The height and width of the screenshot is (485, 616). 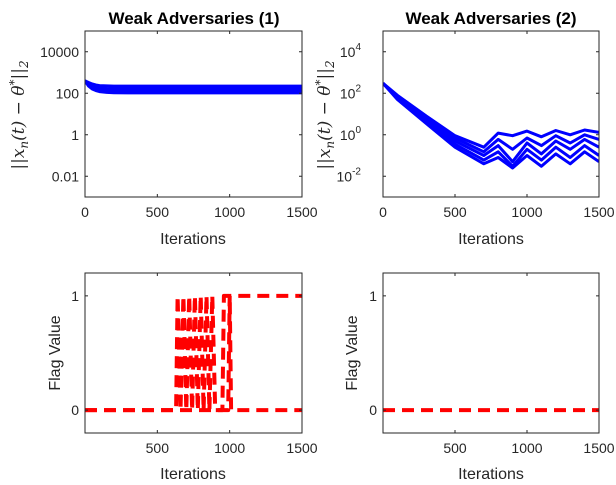 I want to click on panel-1-y-ticks: 10000 100 1 0.01, so click(x=171, y=114).